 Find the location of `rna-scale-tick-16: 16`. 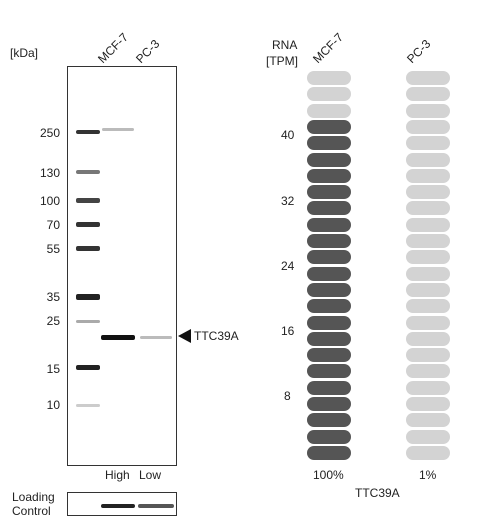

rna-scale-tick-16: 16 is located at coordinates (288, 331).